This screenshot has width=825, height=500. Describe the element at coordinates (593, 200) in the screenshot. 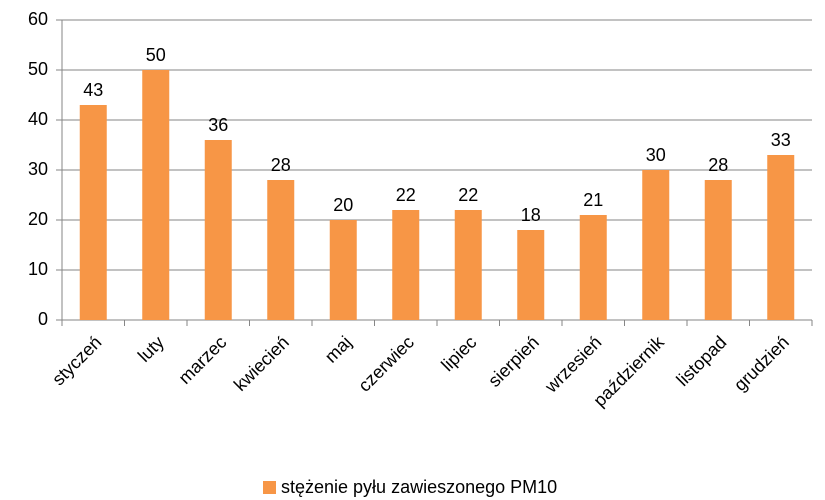

I see `data-label: 21` at that location.